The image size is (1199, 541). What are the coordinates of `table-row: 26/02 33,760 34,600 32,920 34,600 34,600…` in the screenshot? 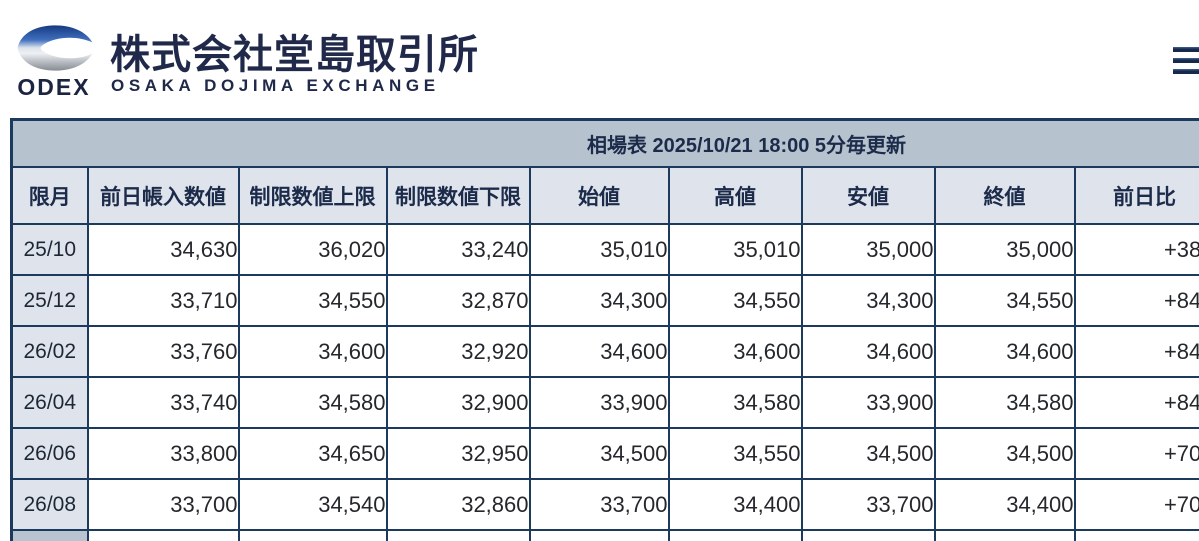 It's located at (604, 351).